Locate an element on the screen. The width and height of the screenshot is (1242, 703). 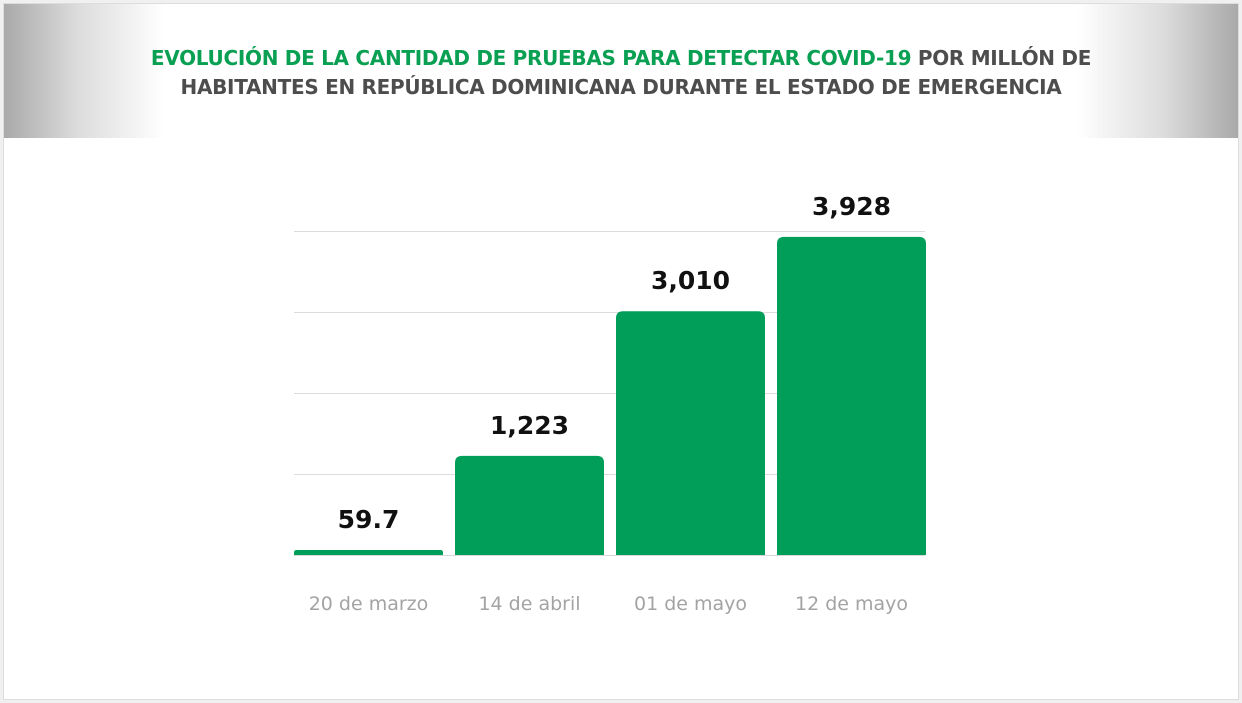
data-label: 59.7 is located at coordinates (369, 519).